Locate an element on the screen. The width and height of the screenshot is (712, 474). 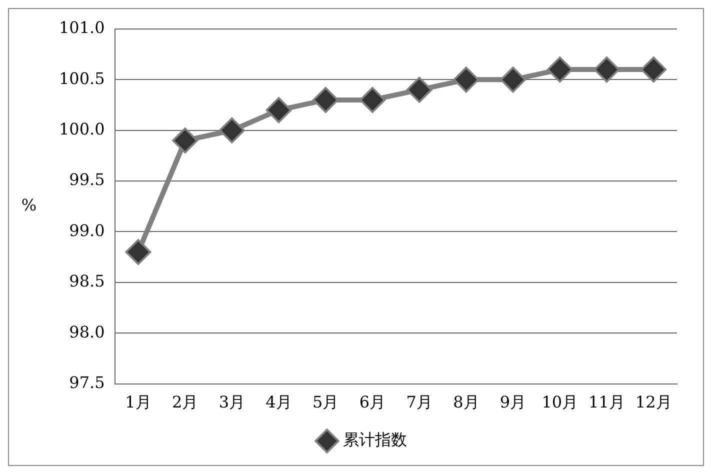
x-tick-label: 5月 is located at coordinates (325, 402).